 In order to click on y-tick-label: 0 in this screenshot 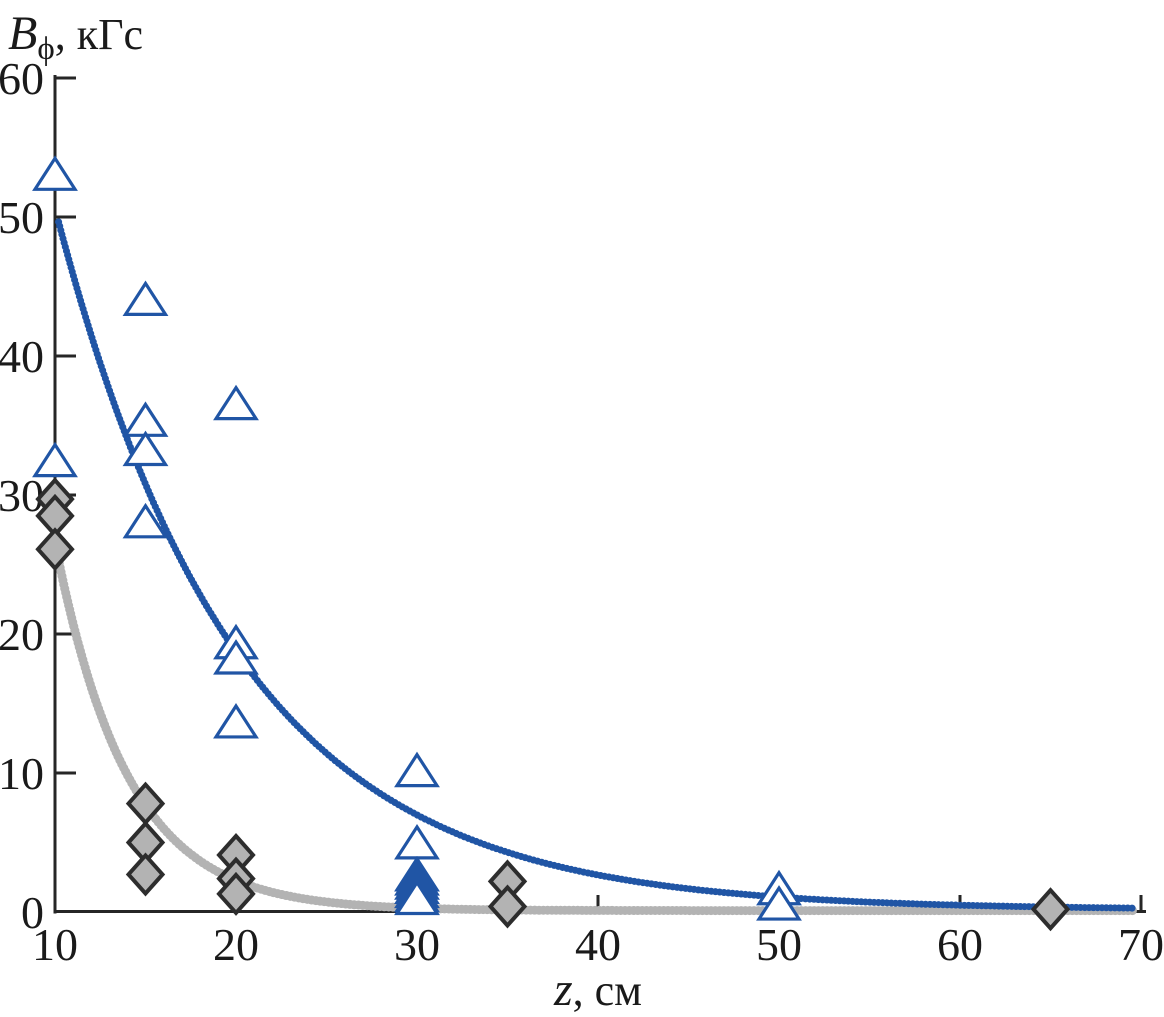, I will do `click(32, 912)`.